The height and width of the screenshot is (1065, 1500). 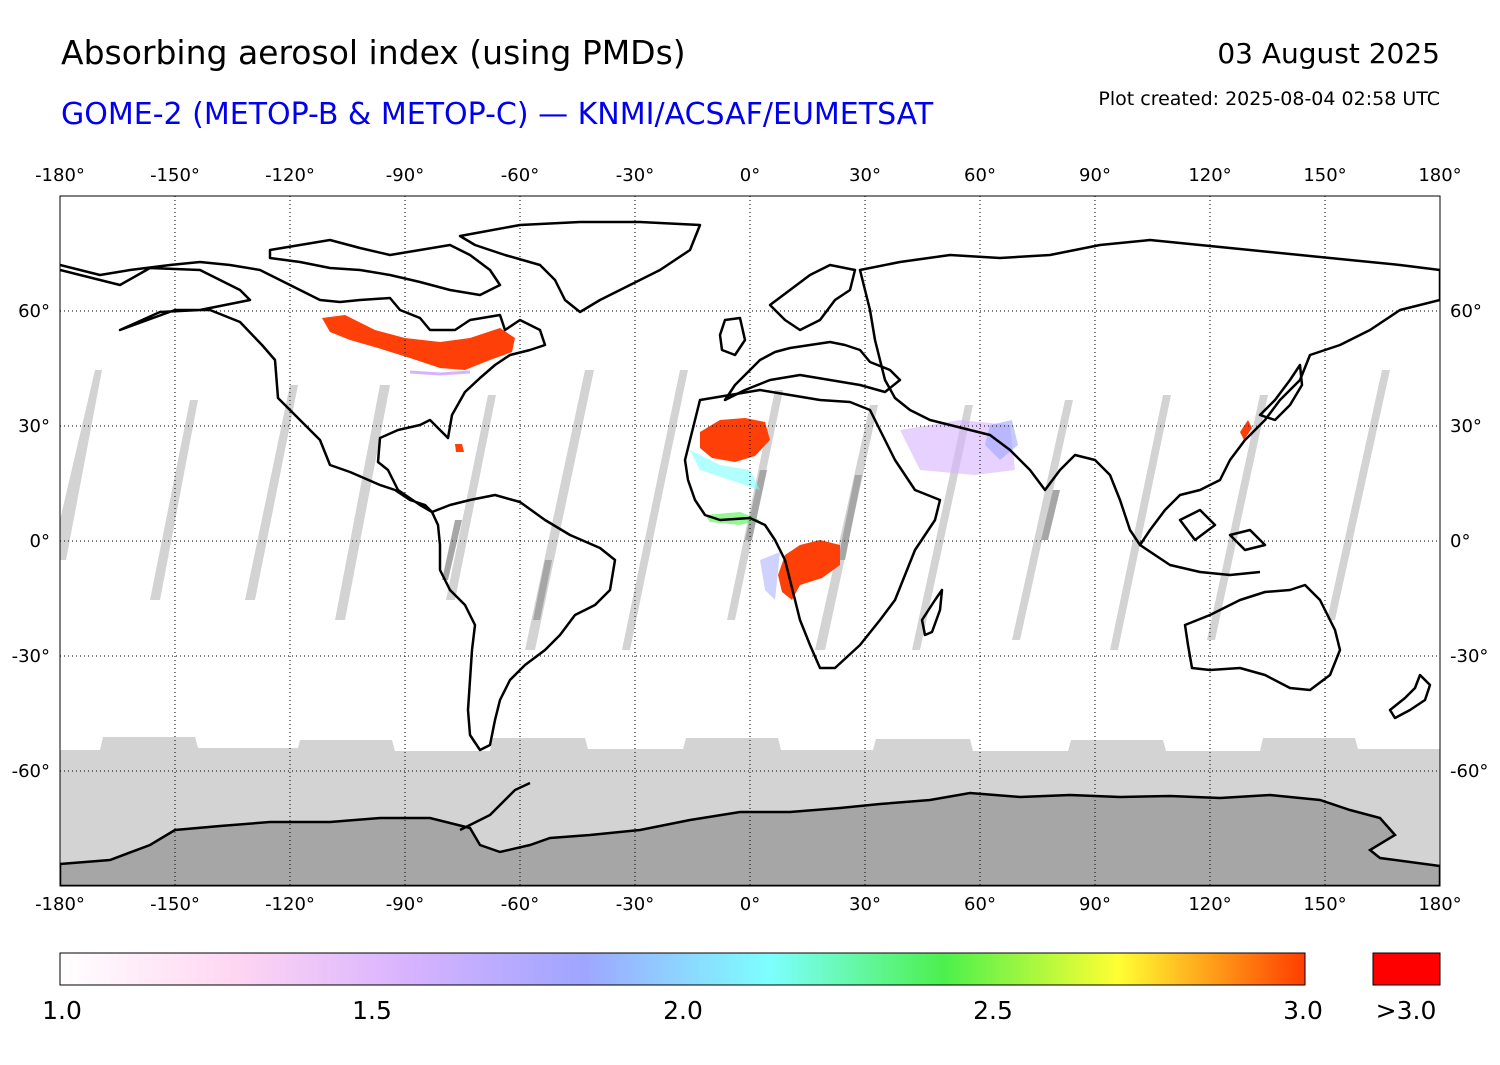 What do you see at coordinates (459, 448) in the screenshot?
I see `plume-caribbean` at bounding box center [459, 448].